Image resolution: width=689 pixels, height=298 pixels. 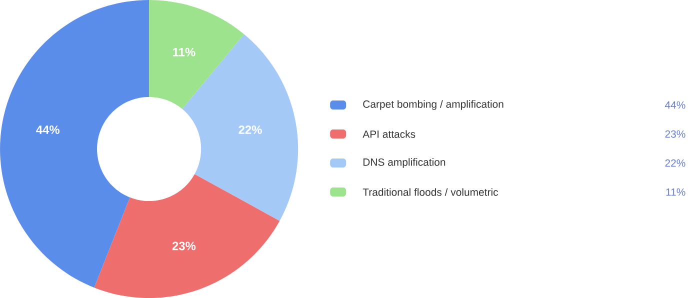 What do you see at coordinates (250, 129) in the screenshot?
I see `data-label: 22%` at bounding box center [250, 129].